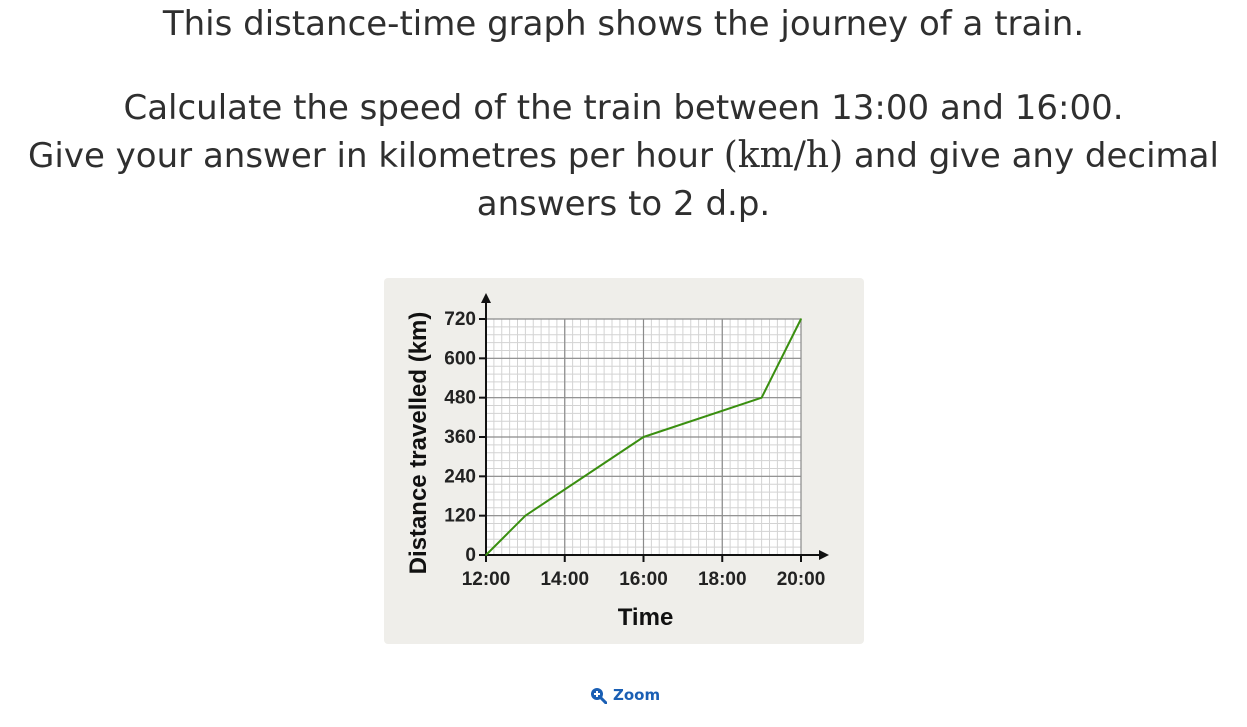  Describe the element at coordinates (599, 695) in the screenshot. I see `zoom-in-icon` at that location.